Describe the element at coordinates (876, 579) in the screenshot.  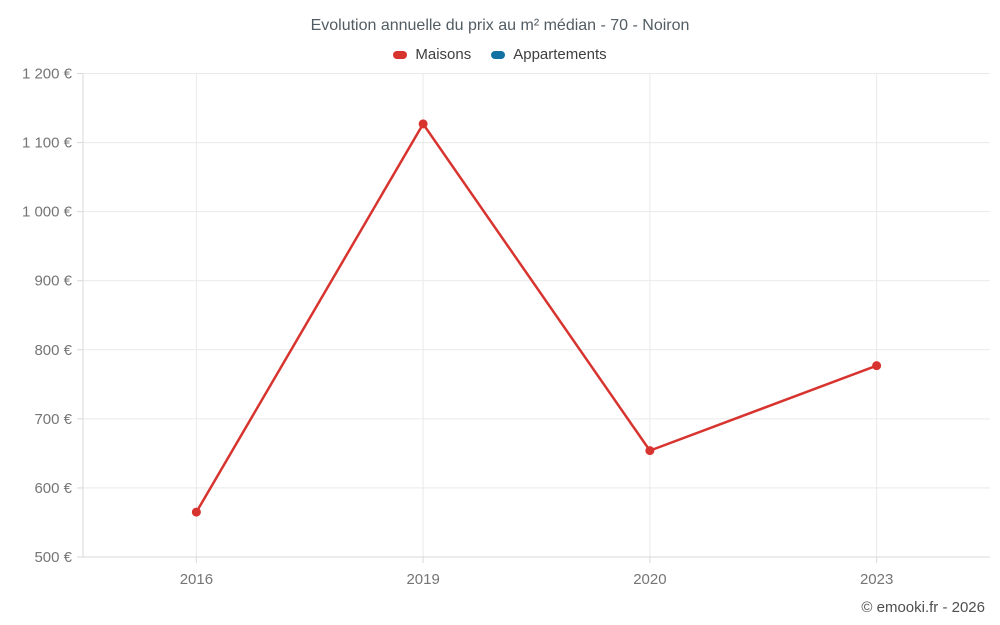
I see `x-axis-label: 2023` at that location.